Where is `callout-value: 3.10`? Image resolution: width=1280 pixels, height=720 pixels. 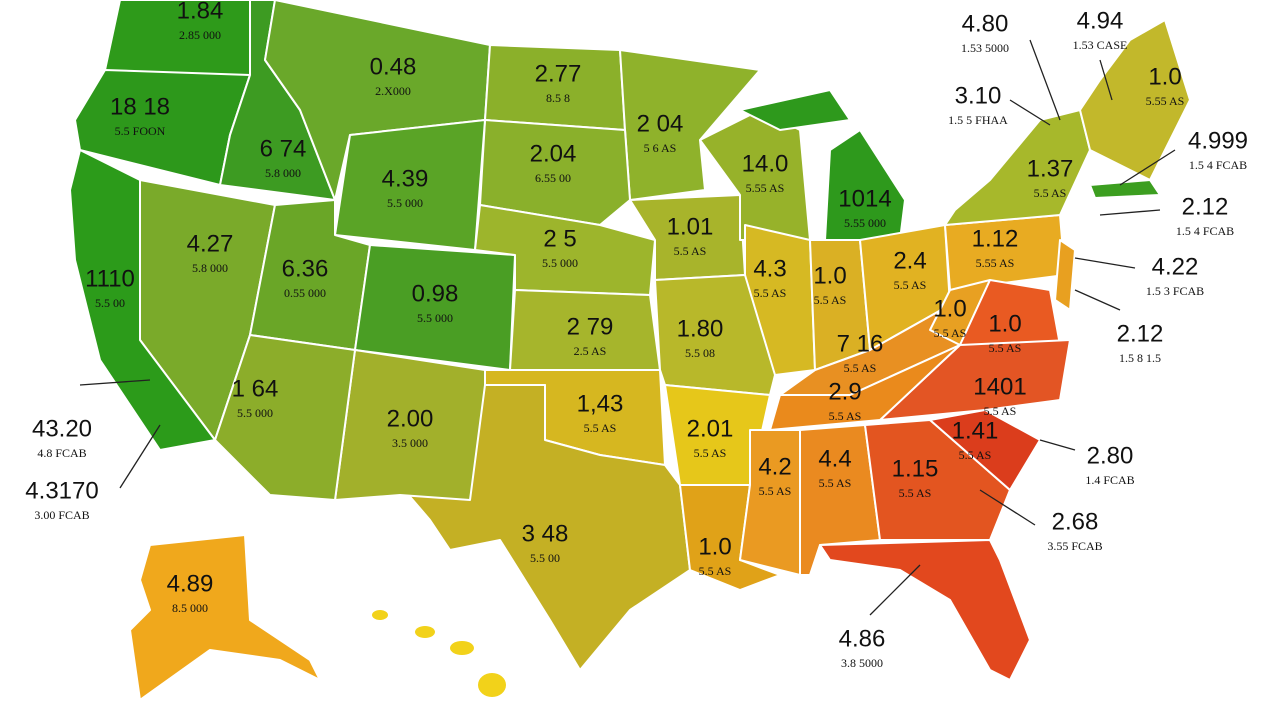 callout-value: 3.10 is located at coordinates (978, 95).